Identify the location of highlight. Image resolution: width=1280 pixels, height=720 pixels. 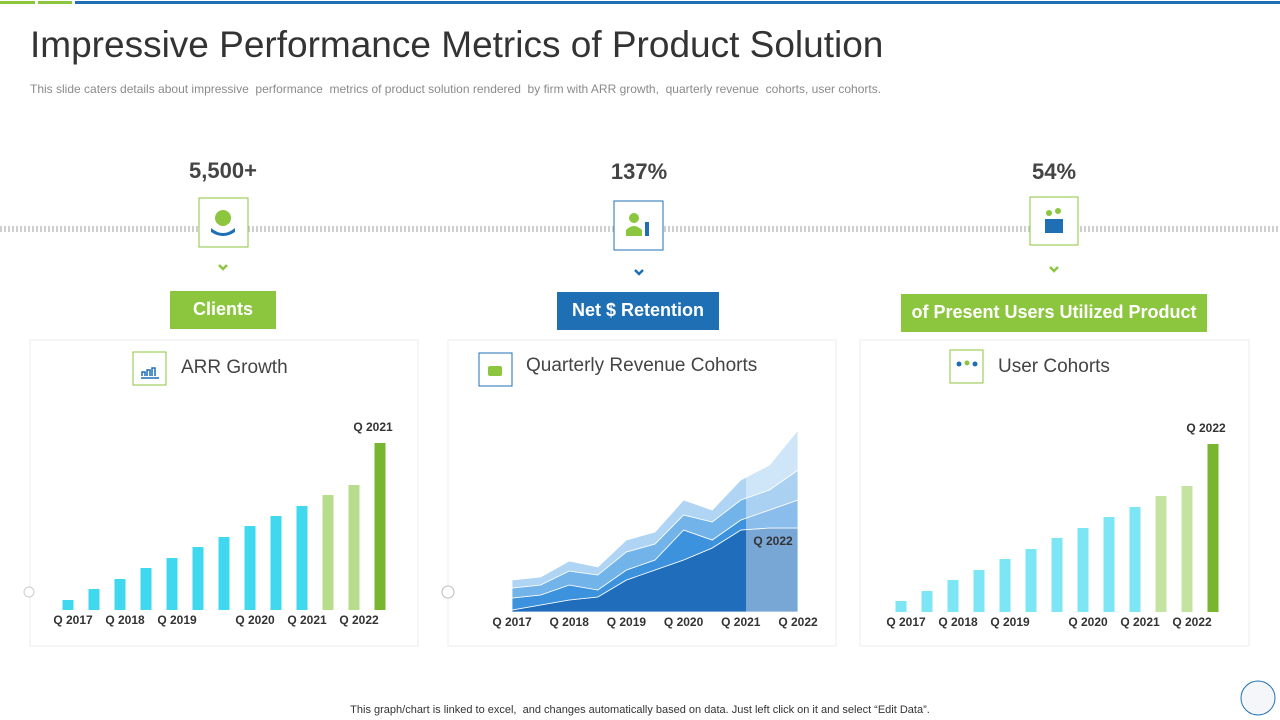
(772, 512).